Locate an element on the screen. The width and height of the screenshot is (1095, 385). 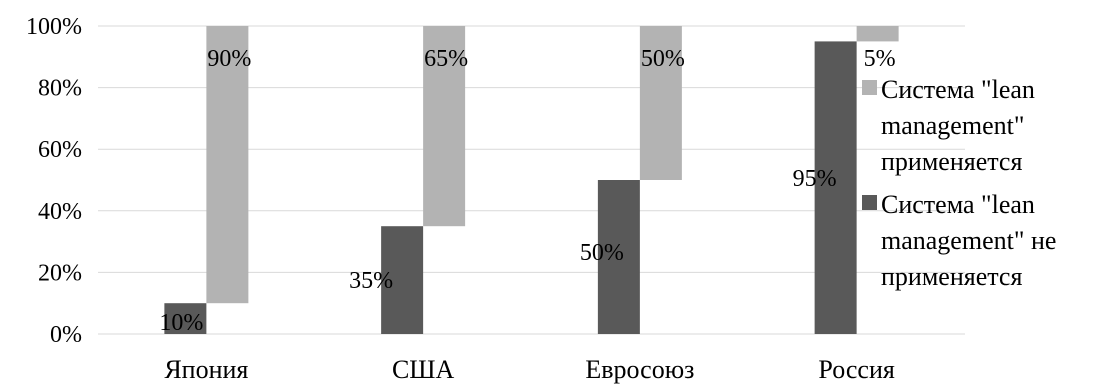
y-tick-label: 0% is located at coordinates (66, 335).